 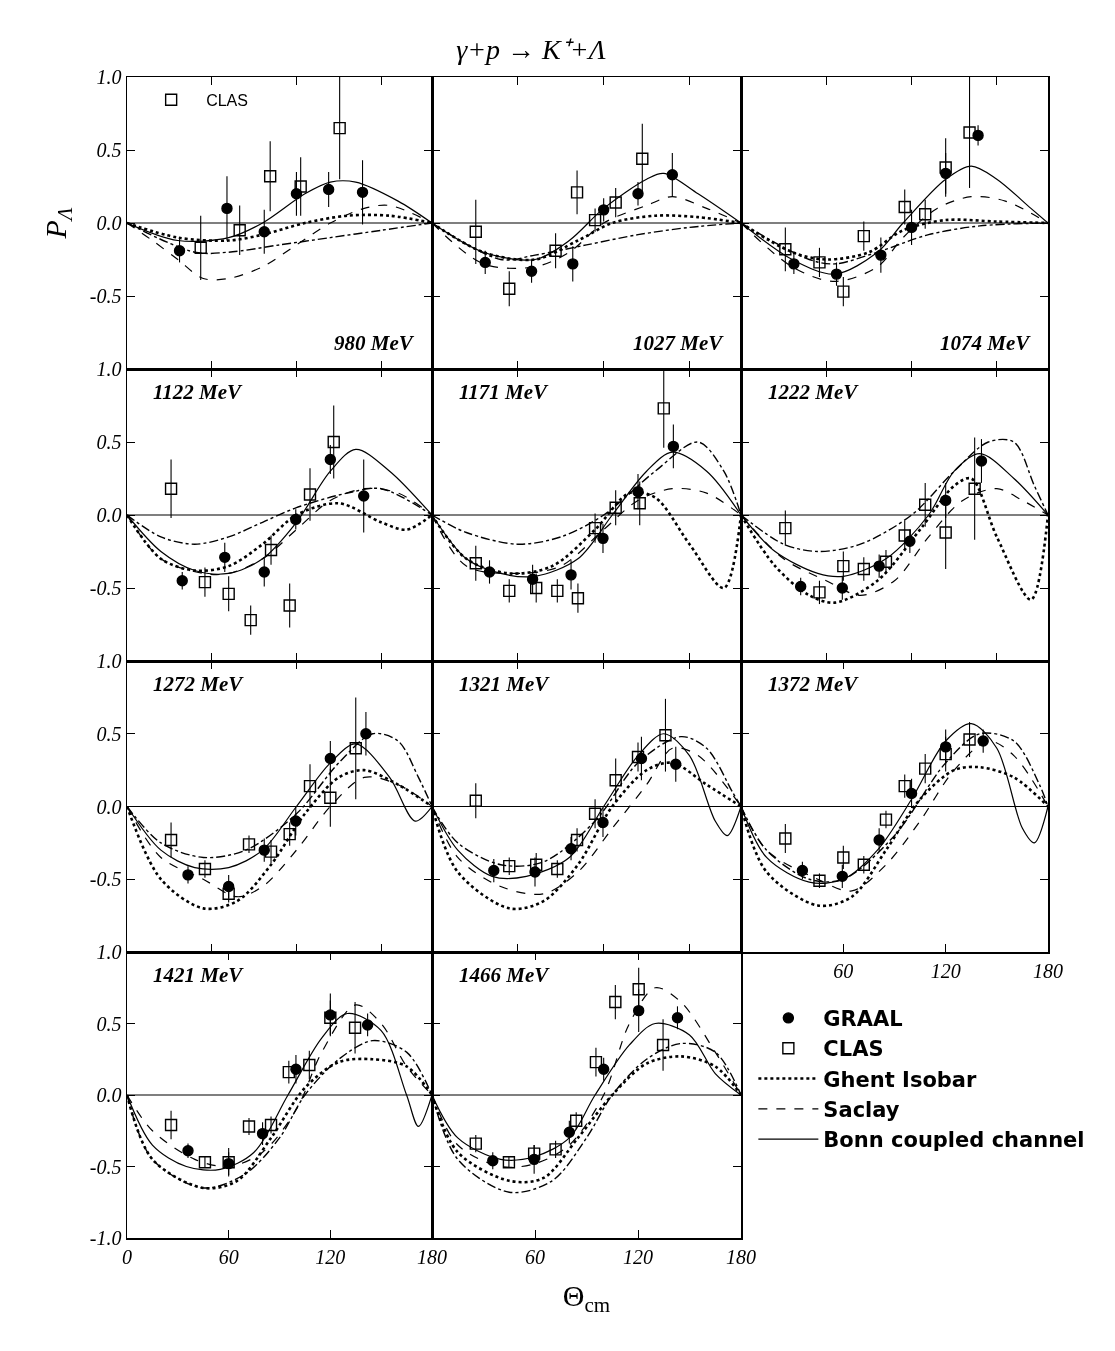 I want to click on x-tick-label: 0, so click(x=127, y=1256).